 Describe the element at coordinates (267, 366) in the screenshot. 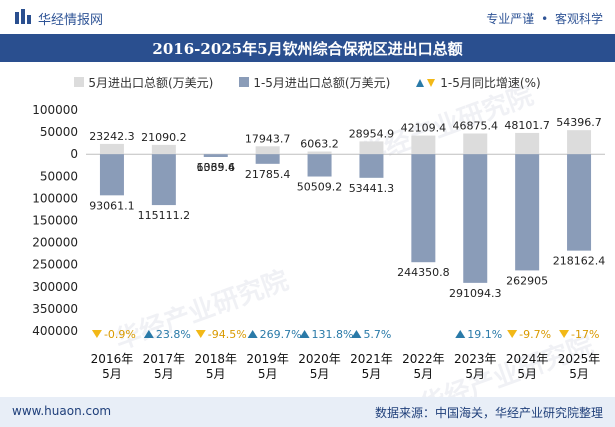

I see `x-tick-label: 2019年 5月` at that location.